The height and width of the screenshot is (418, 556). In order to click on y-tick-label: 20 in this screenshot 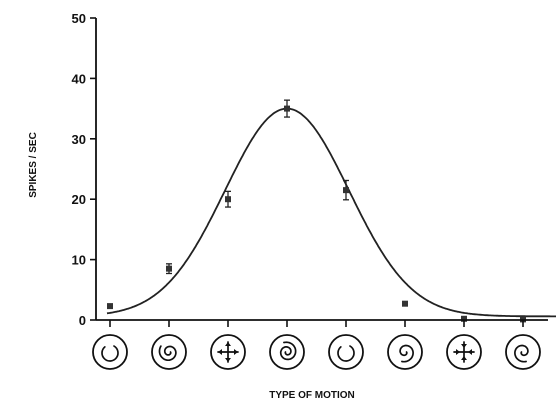, I will do `click(79, 199)`.